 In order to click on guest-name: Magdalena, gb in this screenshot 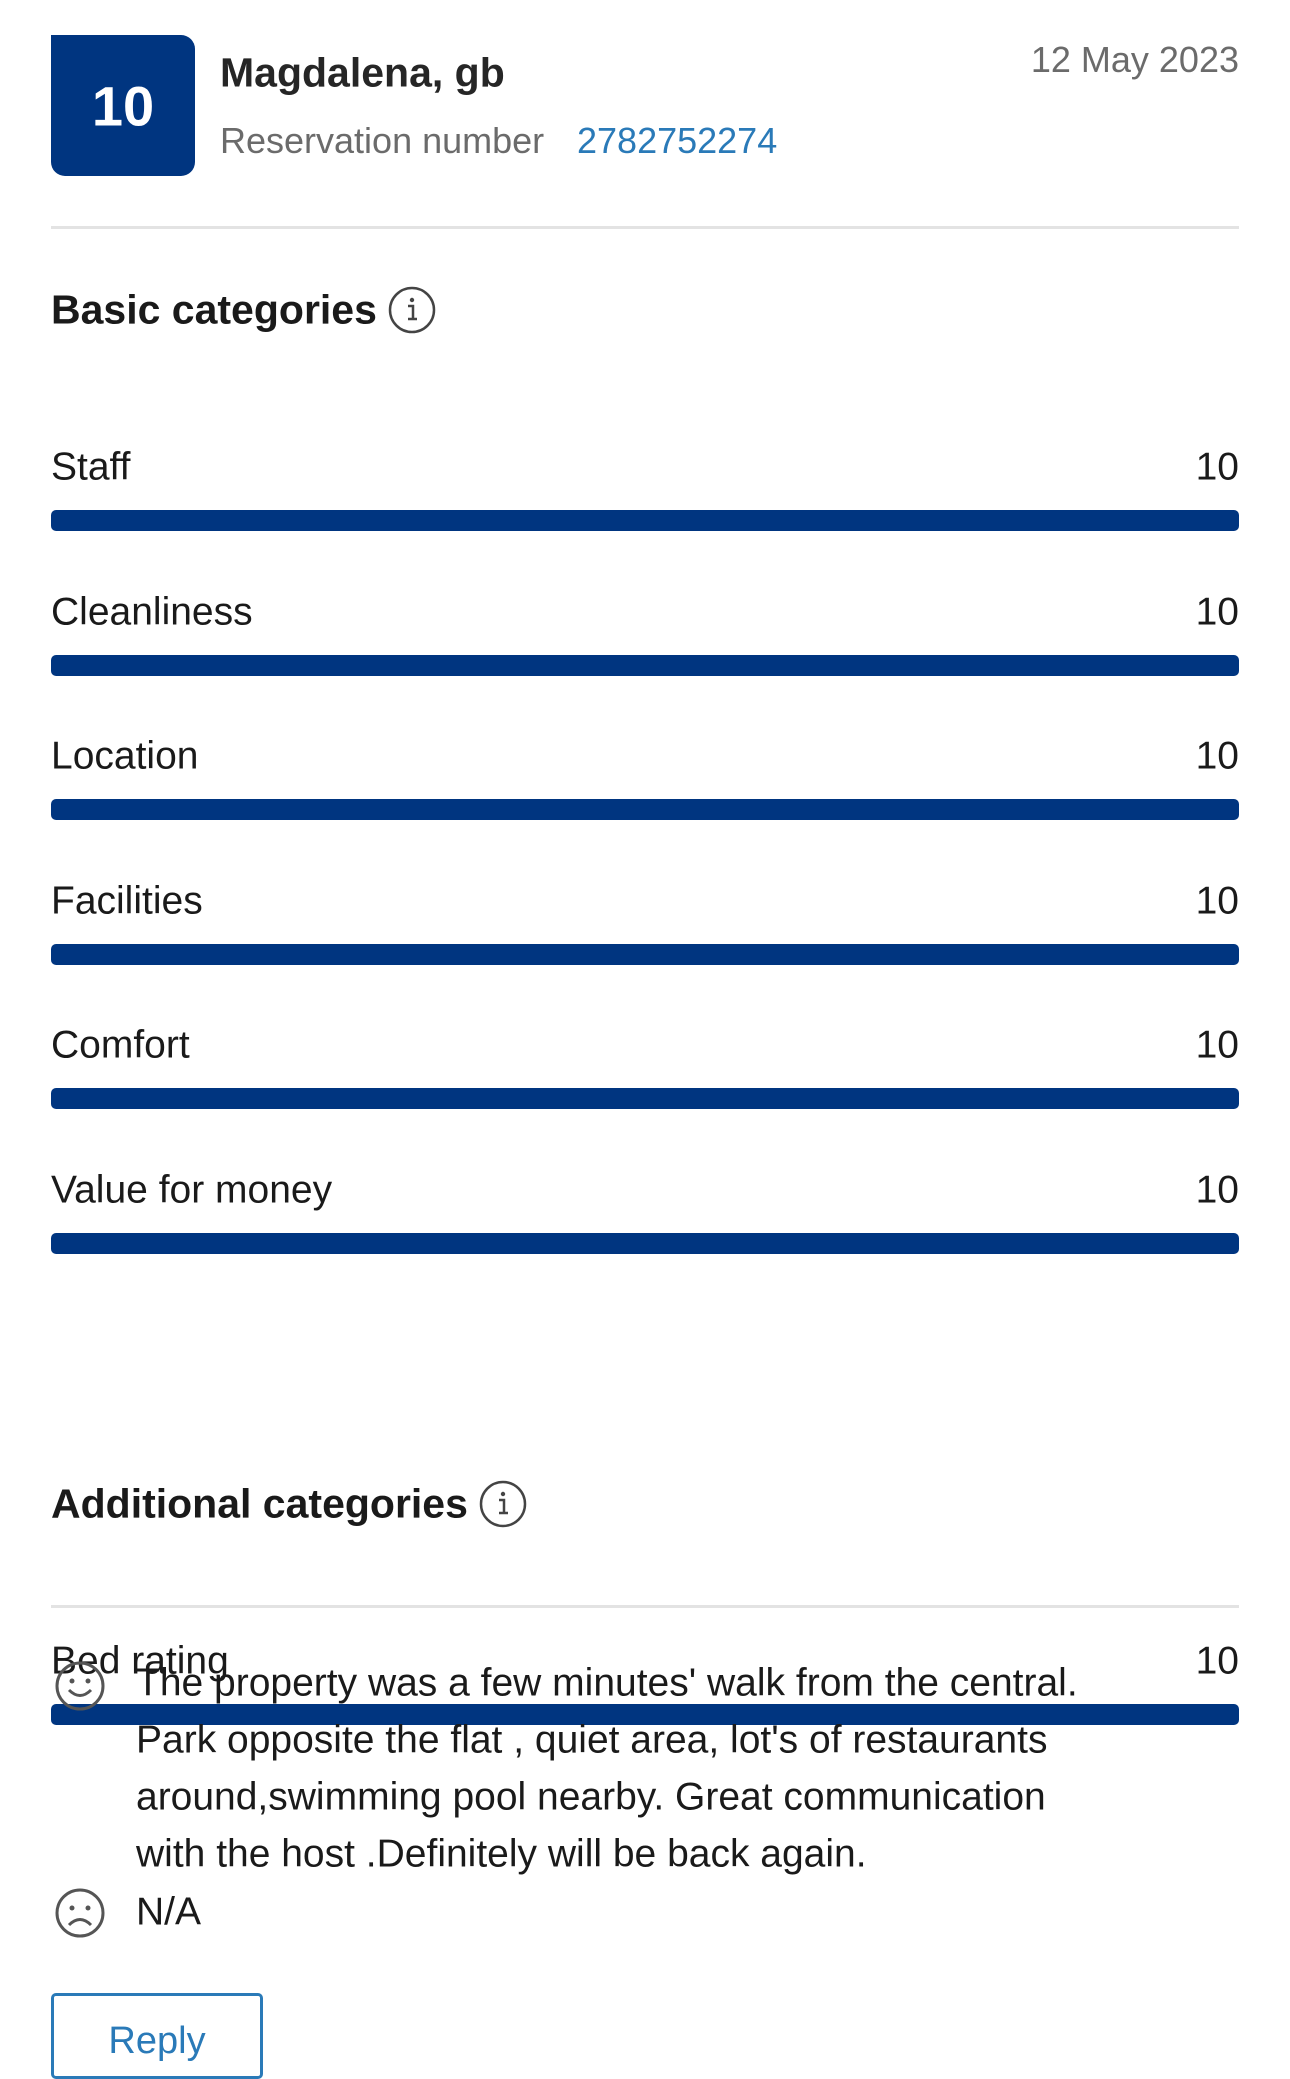, I will do `click(362, 72)`.